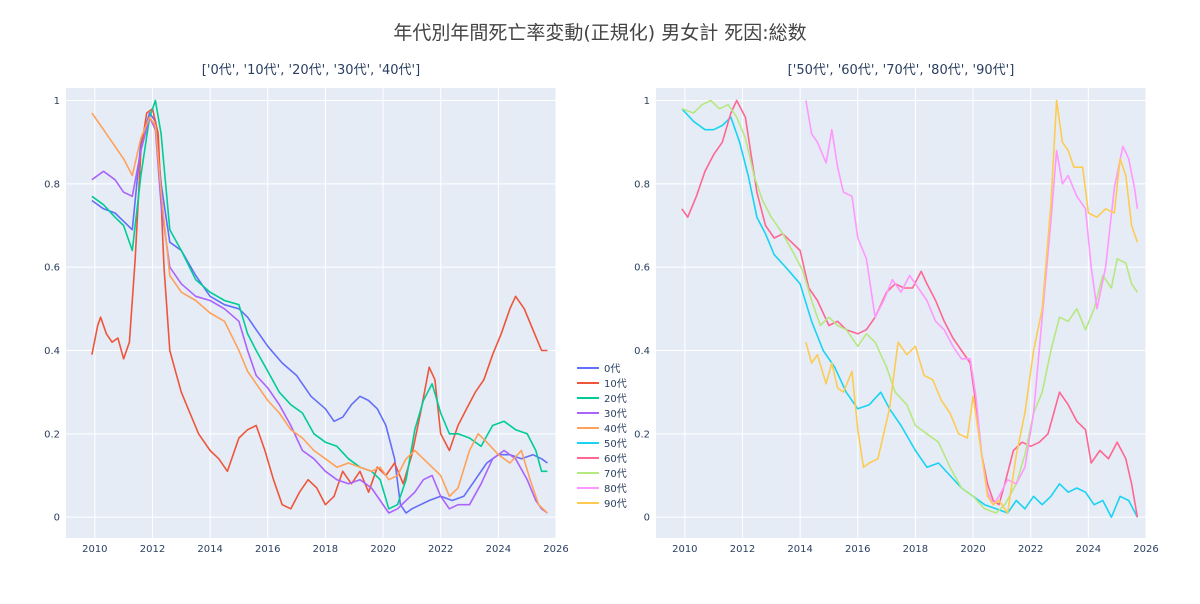 This screenshot has height=604, width=1200. What do you see at coordinates (602, 436) in the screenshot?
I see `legend: 0代 10代 20代 30代 40代 50代 60代 70代 80代 90代` at bounding box center [602, 436].